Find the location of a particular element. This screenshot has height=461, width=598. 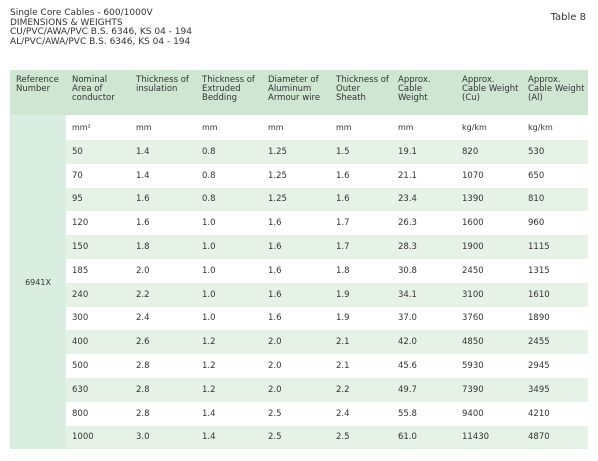

table-row: 300 2.4 1.0 1.6 1.9 37.0 3760 1890 is located at coordinates (299, 319).